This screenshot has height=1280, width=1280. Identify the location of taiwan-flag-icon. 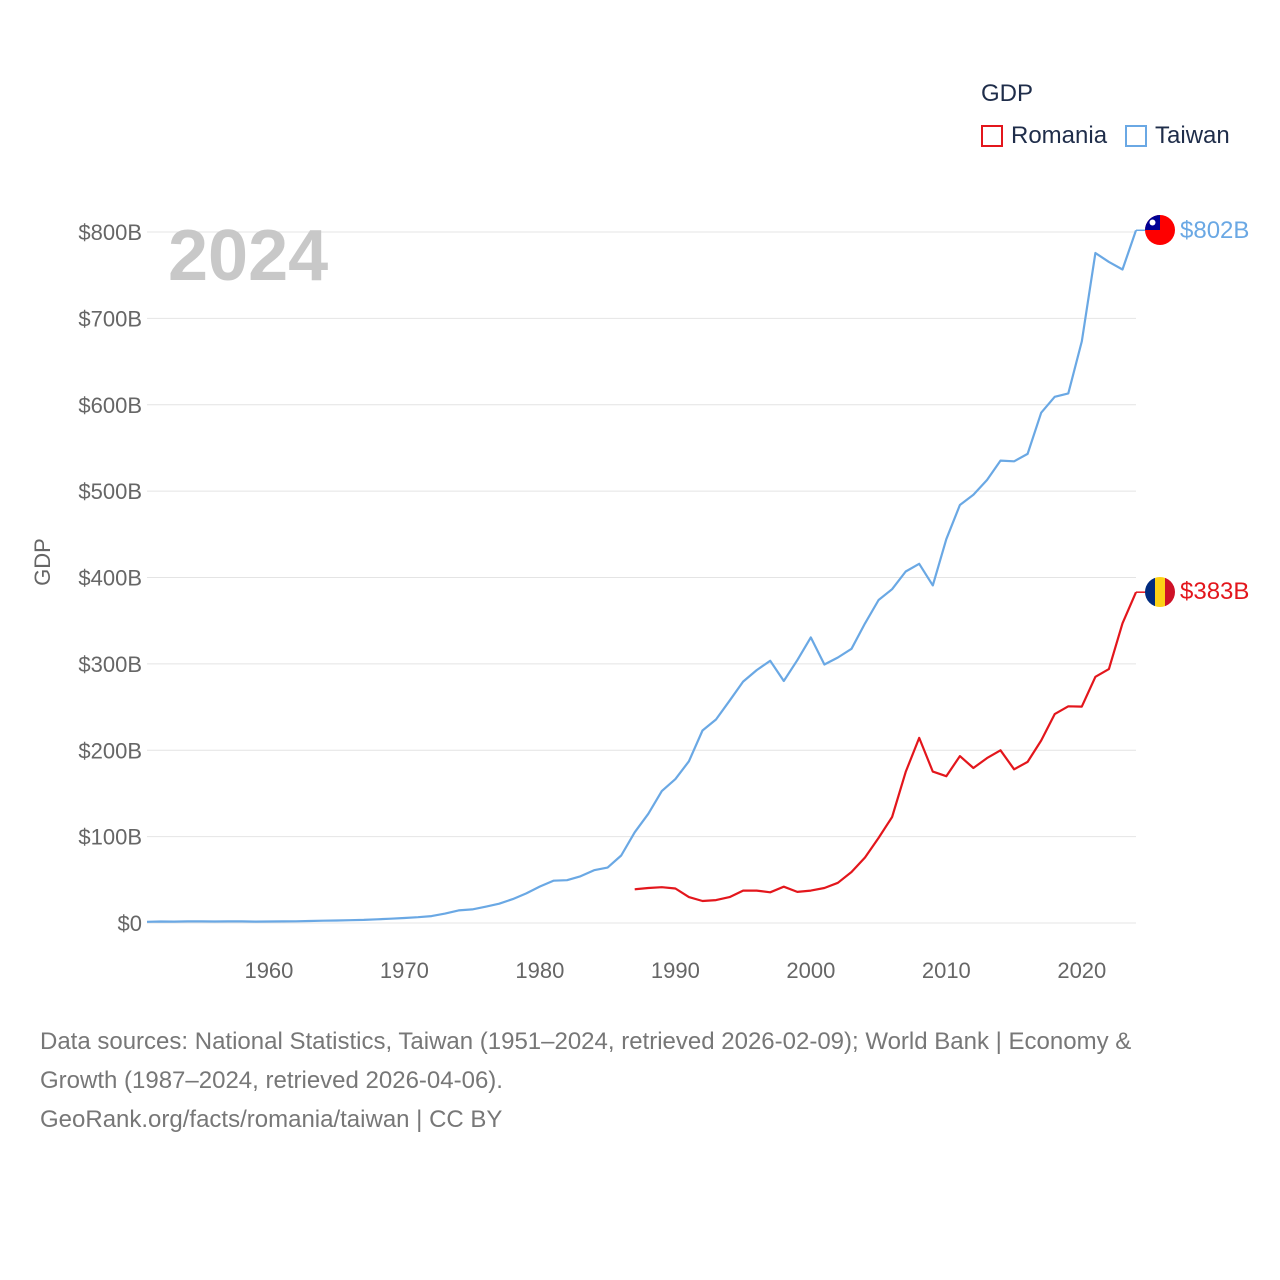
(1160, 230).